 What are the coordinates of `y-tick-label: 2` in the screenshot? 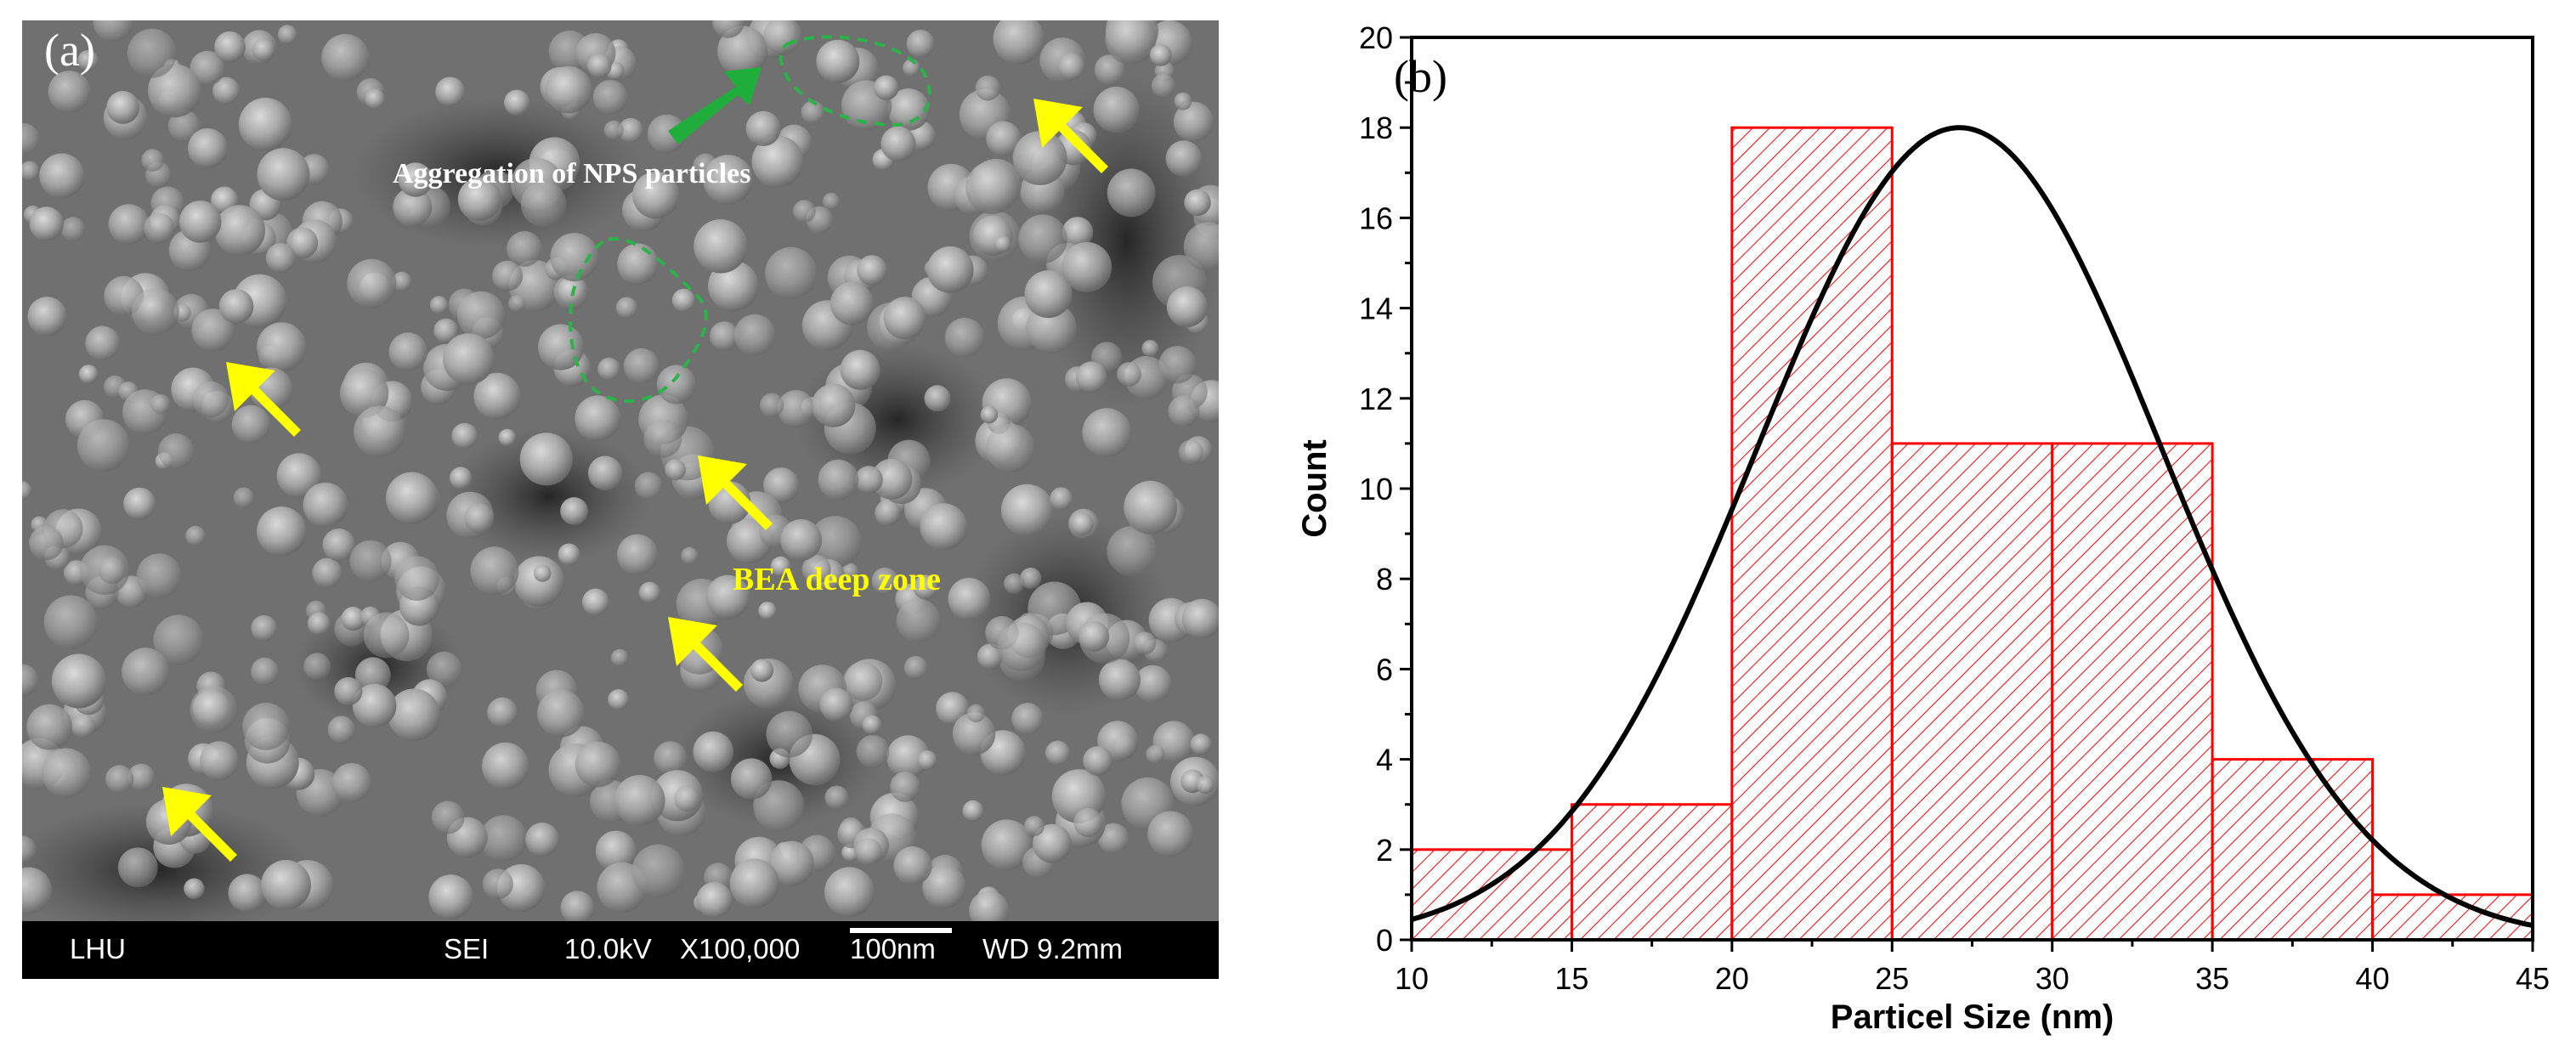 It's located at (1384, 850).